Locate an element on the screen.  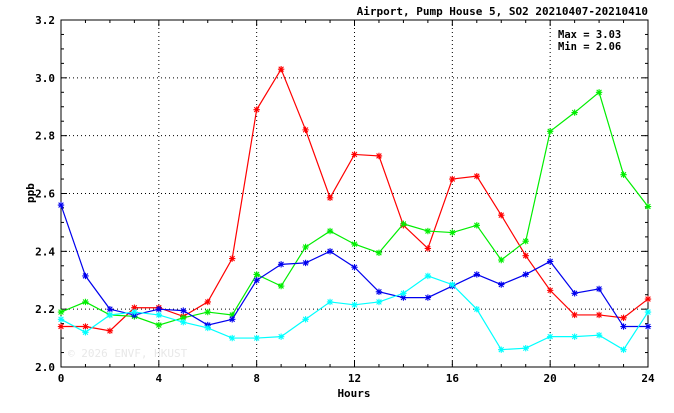
y-tick-label: 2.0 is located at coordinates (45, 367).